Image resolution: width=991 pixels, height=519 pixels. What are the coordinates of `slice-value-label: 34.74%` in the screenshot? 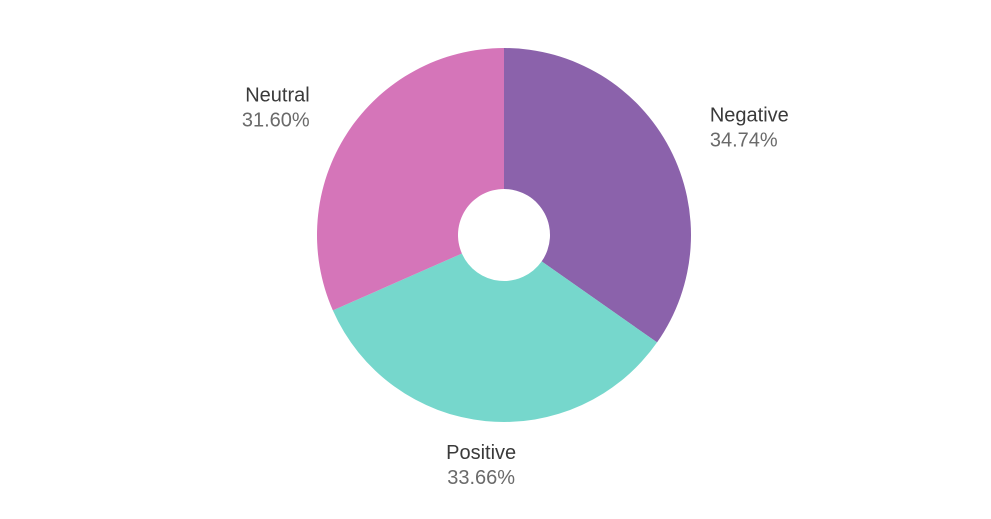 It's located at (744, 140).